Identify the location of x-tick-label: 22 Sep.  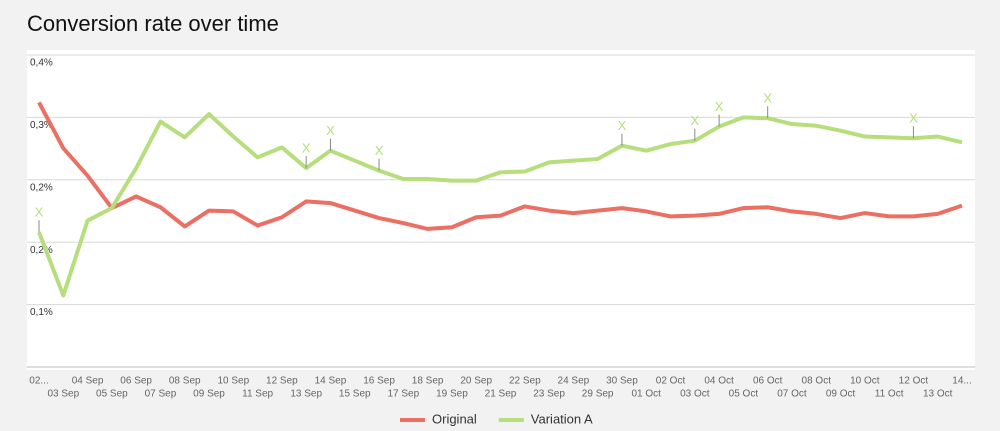
(525, 381).